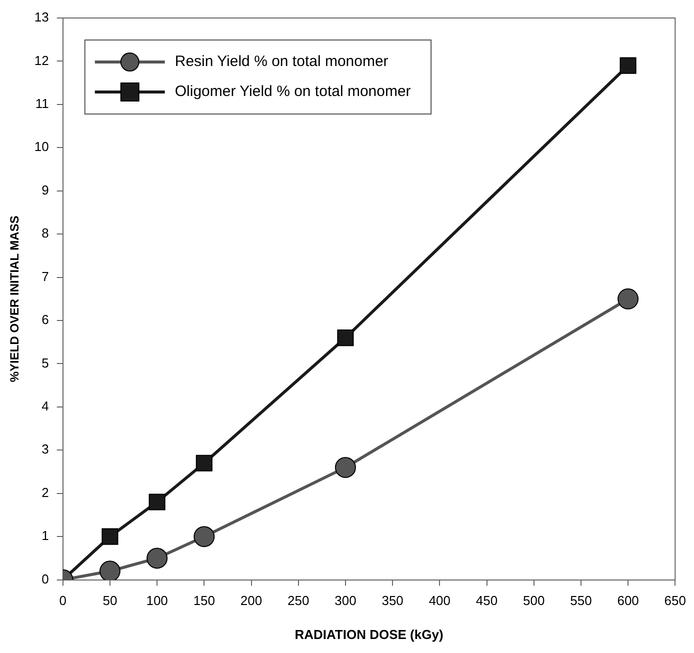 This screenshot has height=653, width=694. Describe the element at coordinates (45, 406) in the screenshot. I see `y-tick-label: 4` at that location.